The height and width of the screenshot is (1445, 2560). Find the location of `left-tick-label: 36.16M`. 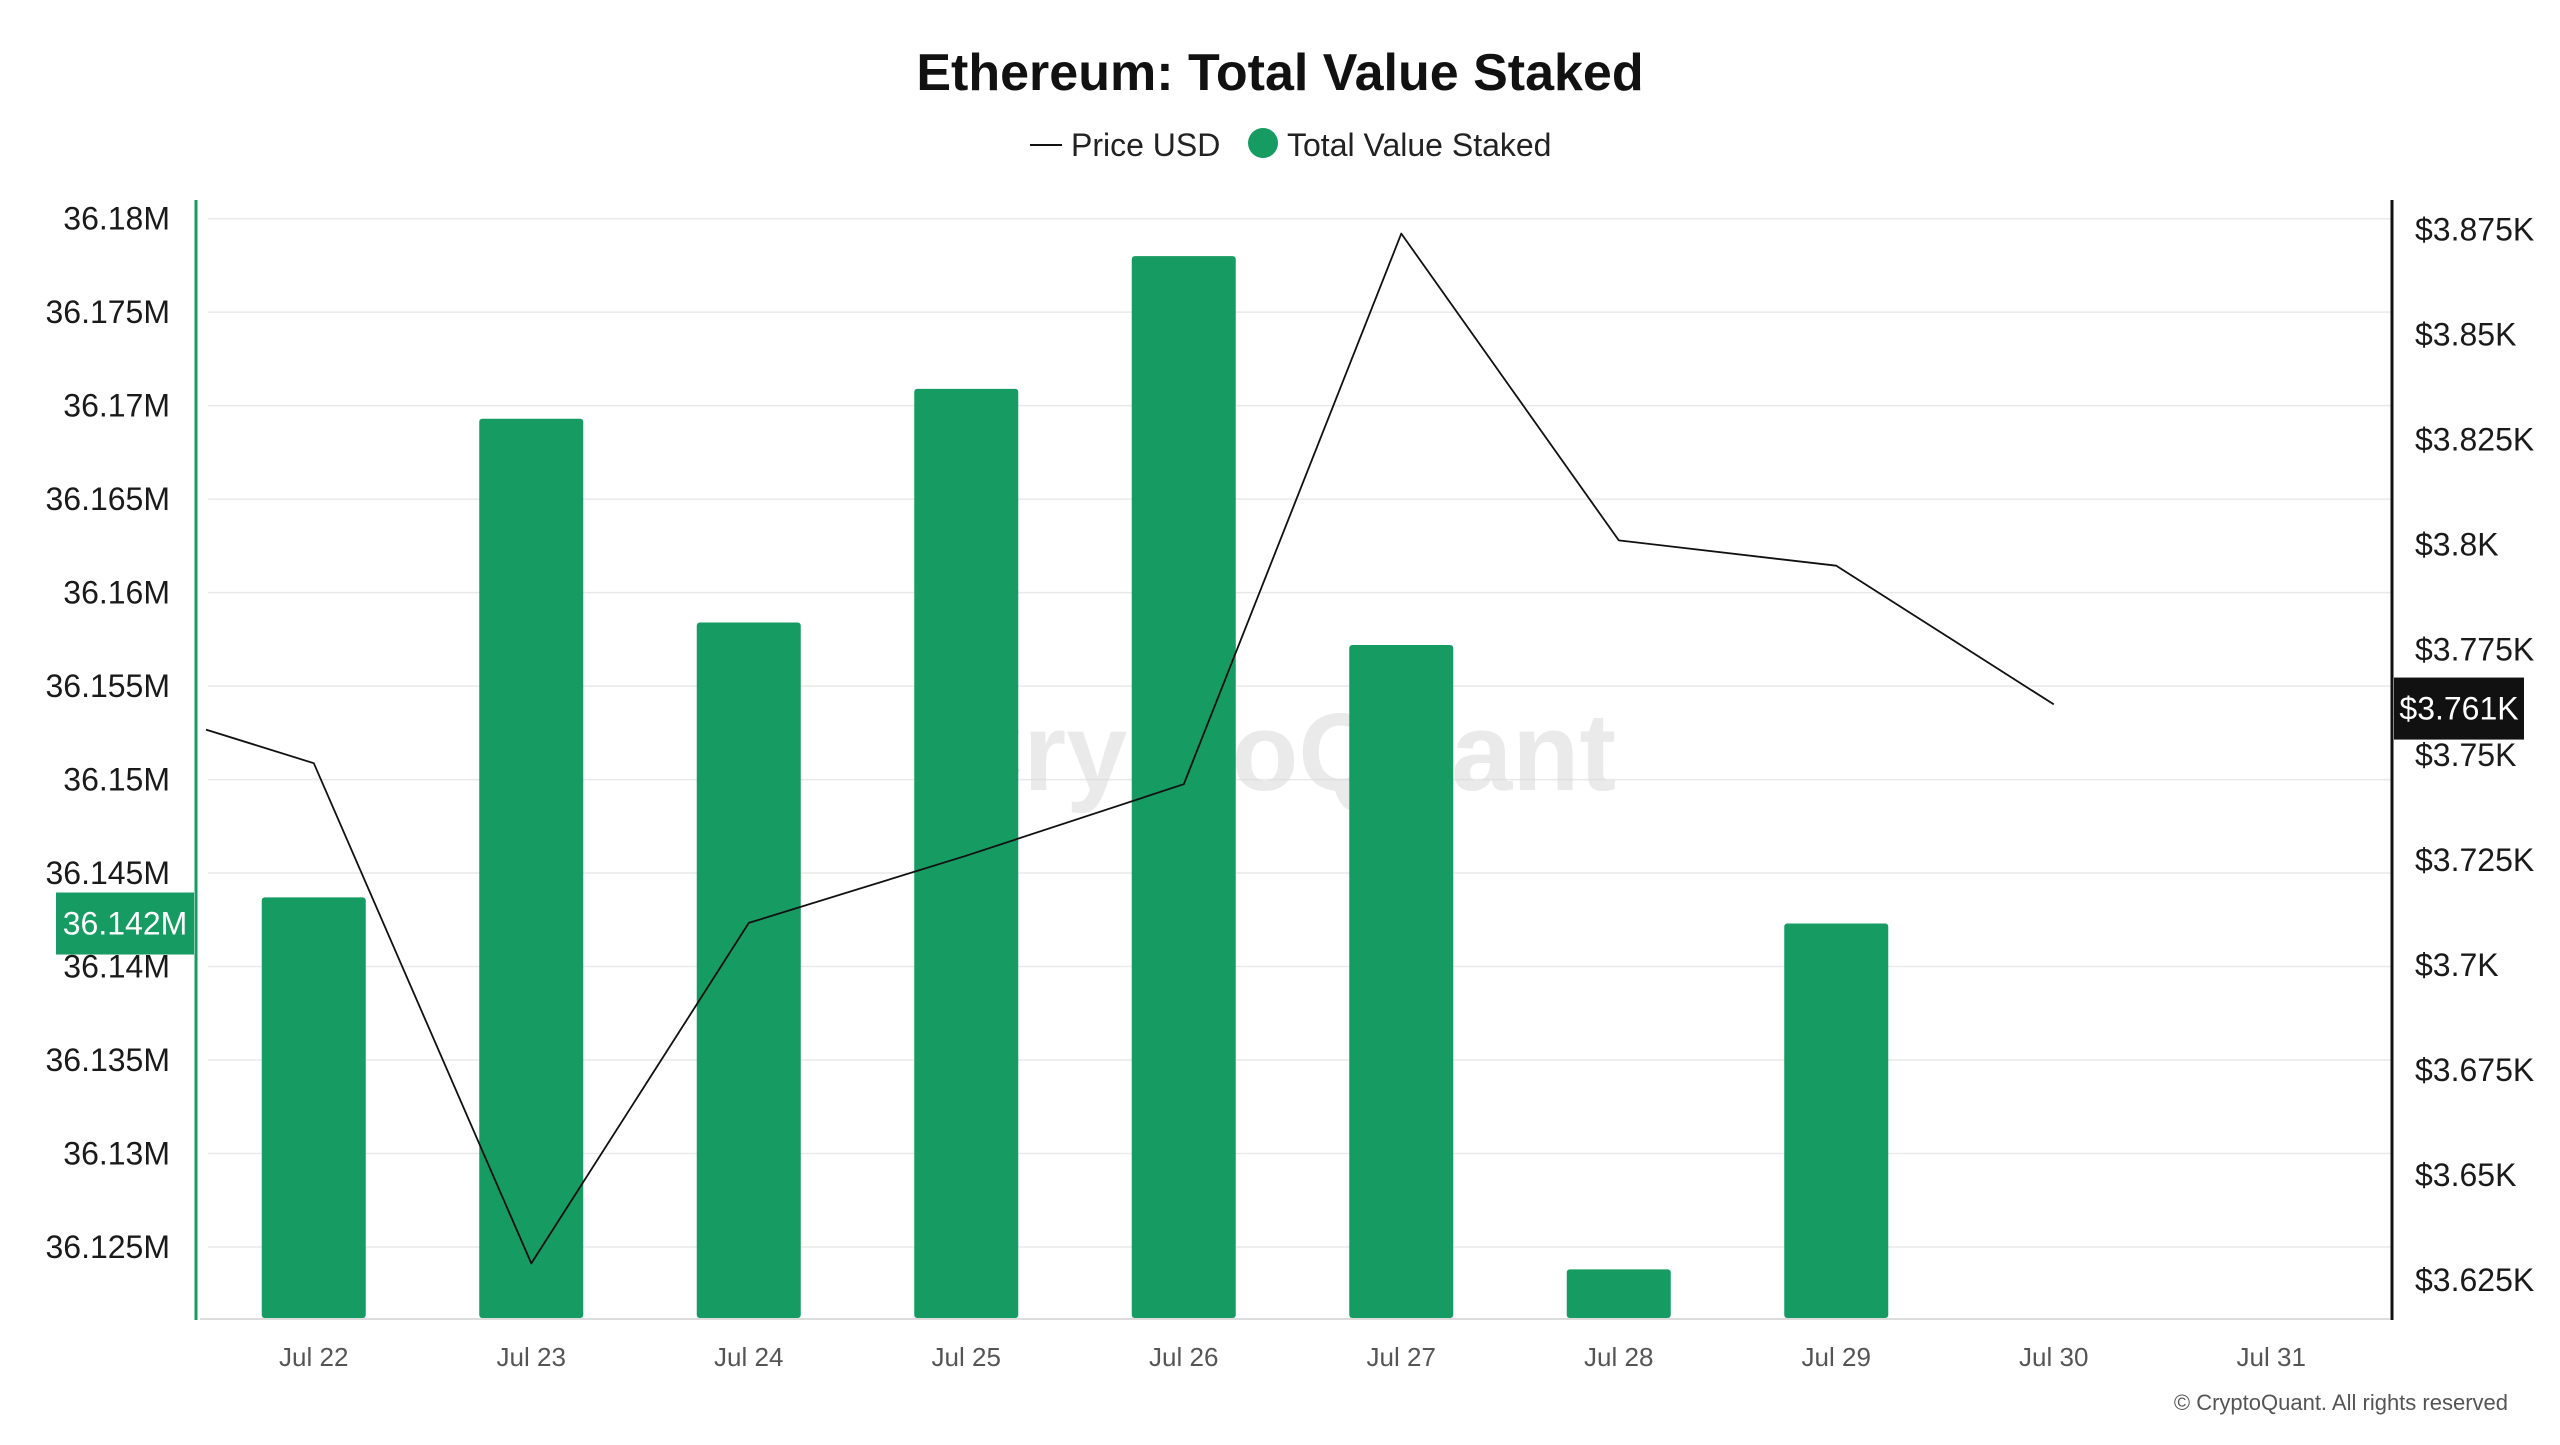

left-tick-label: 36.16M is located at coordinates (116, 593).